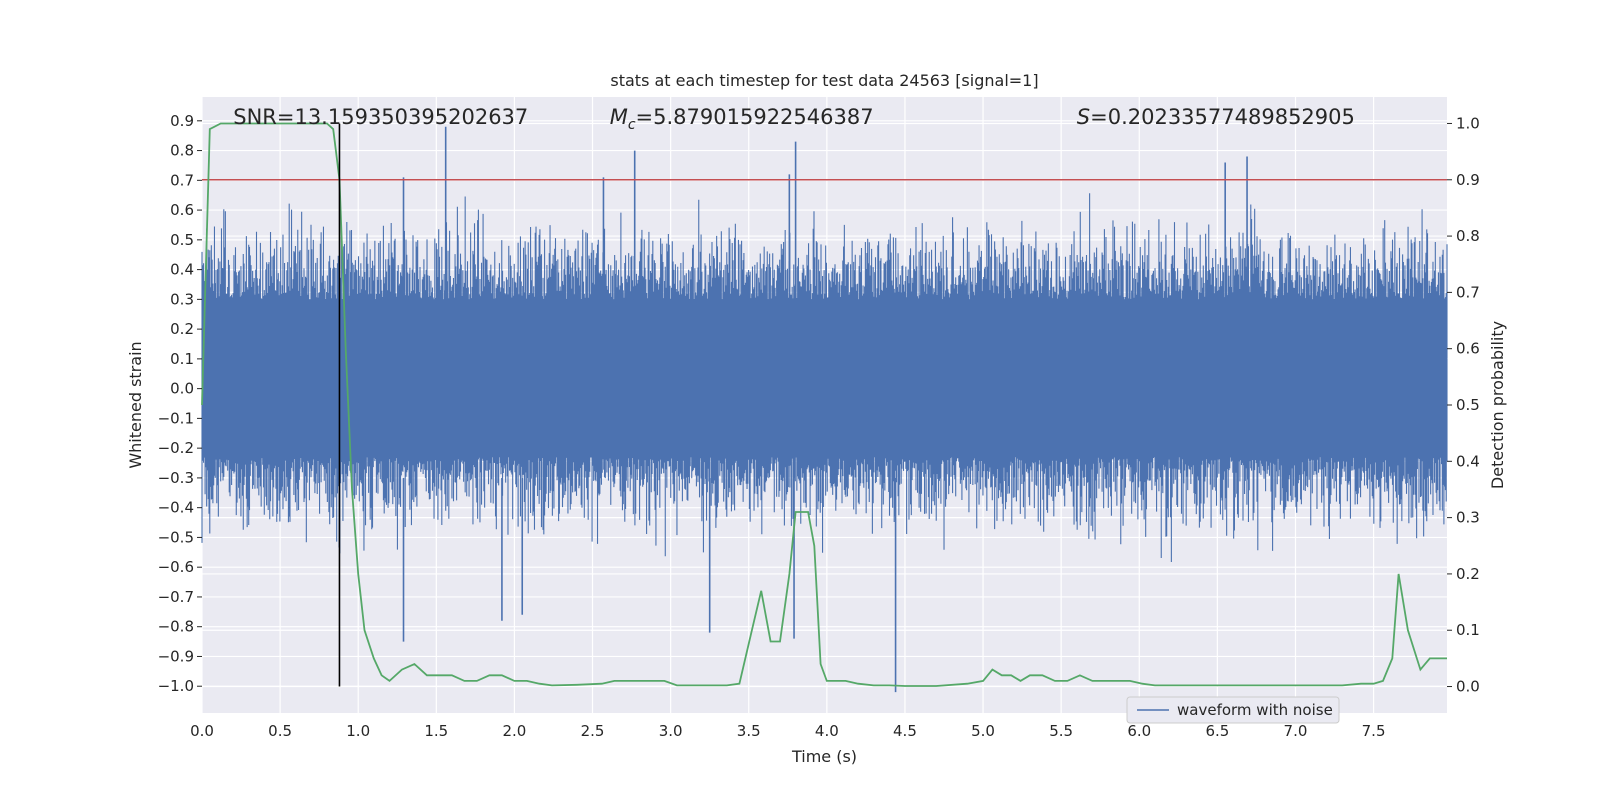  Describe the element at coordinates (824, 756) in the screenshot. I see `x-axis-label: Time (s)` at that location.